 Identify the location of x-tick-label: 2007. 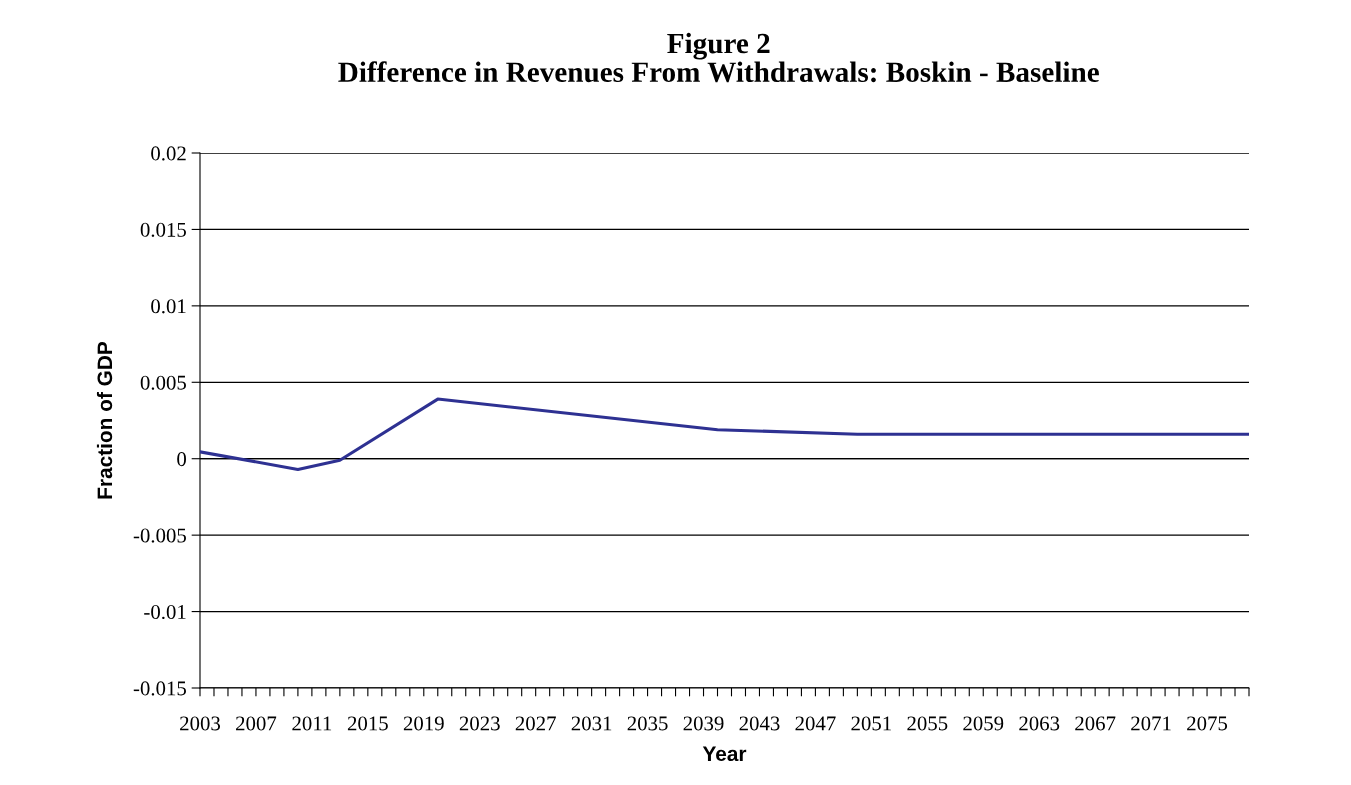
(256, 723).